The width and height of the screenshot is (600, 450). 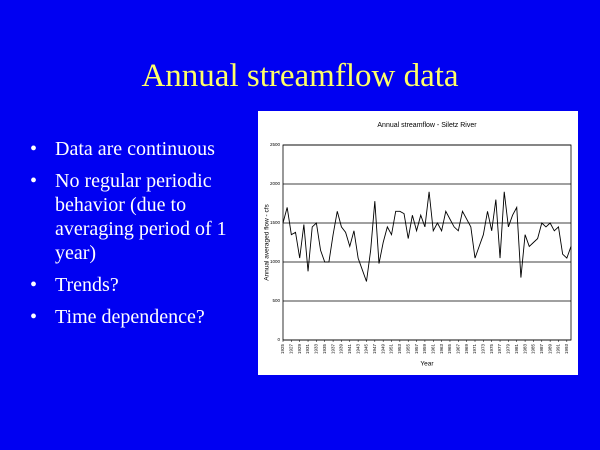 I want to click on data-line, so click(x=427, y=236).